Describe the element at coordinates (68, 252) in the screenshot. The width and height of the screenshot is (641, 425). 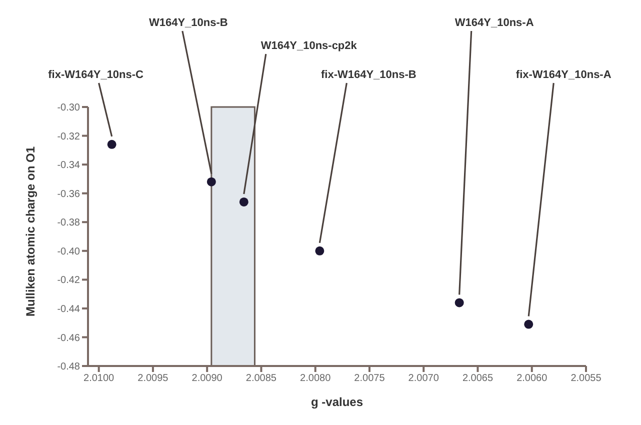
I see `y-tick-label: -0.40` at that location.